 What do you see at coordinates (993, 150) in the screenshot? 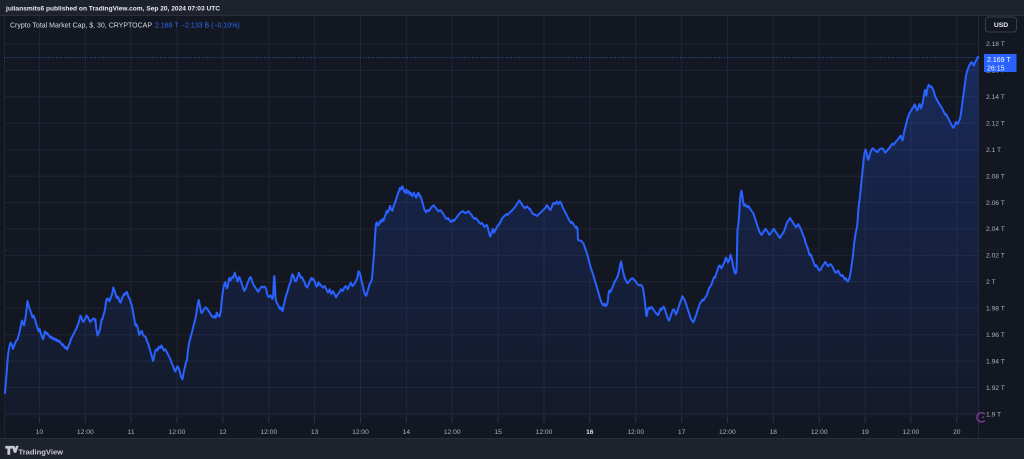
I see `svg-text: 2.1 T` at bounding box center [993, 150].